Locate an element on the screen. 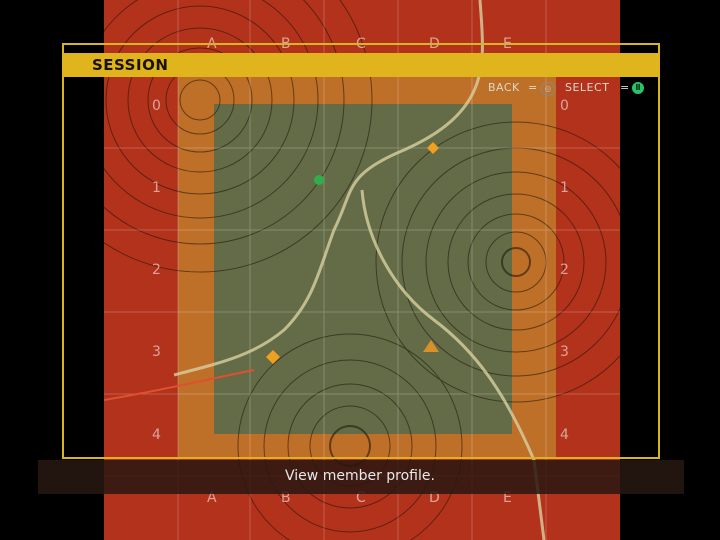 This screenshot has width=720, height=540. column-label-d-bottom: D is located at coordinates (434, 498).